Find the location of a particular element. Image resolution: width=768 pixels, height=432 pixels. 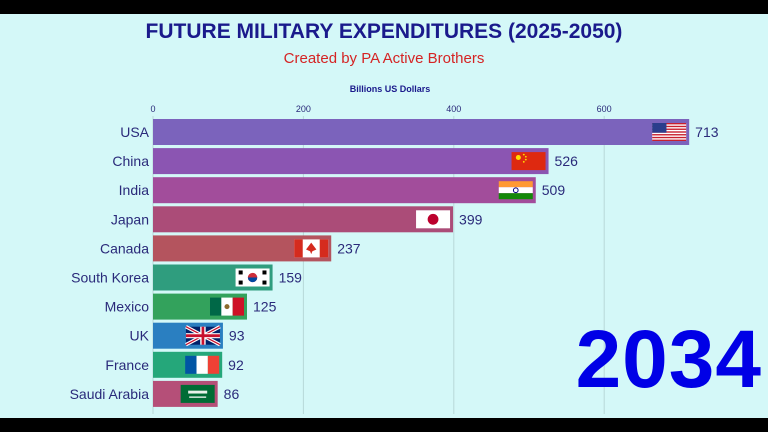

france-flag-icon is located at coordinates (202, 364).